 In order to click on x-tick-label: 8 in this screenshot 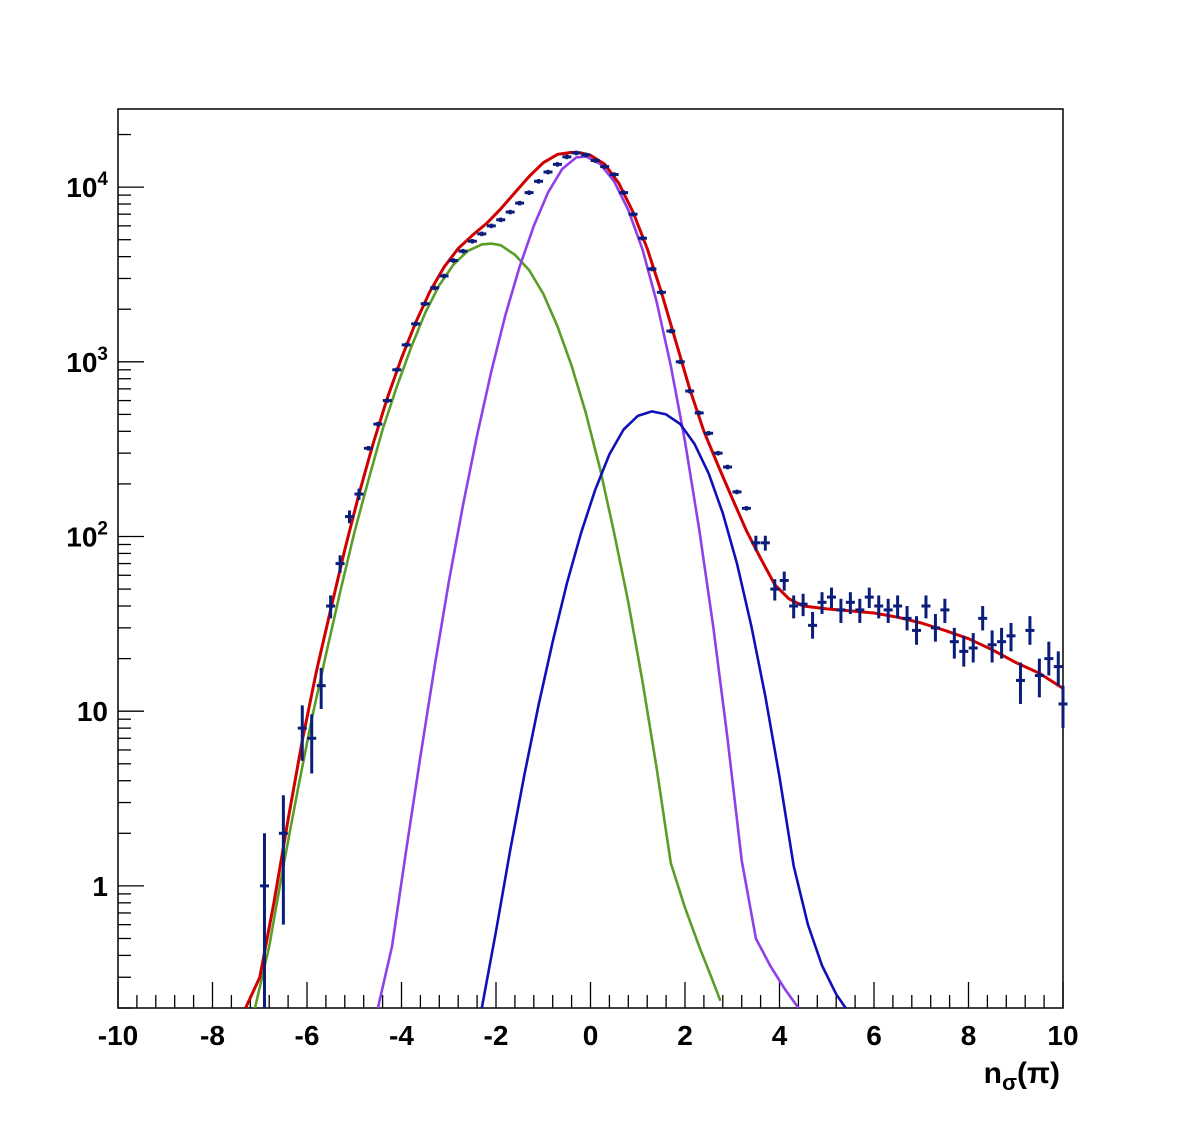, I will do `click(969, 1035)`.